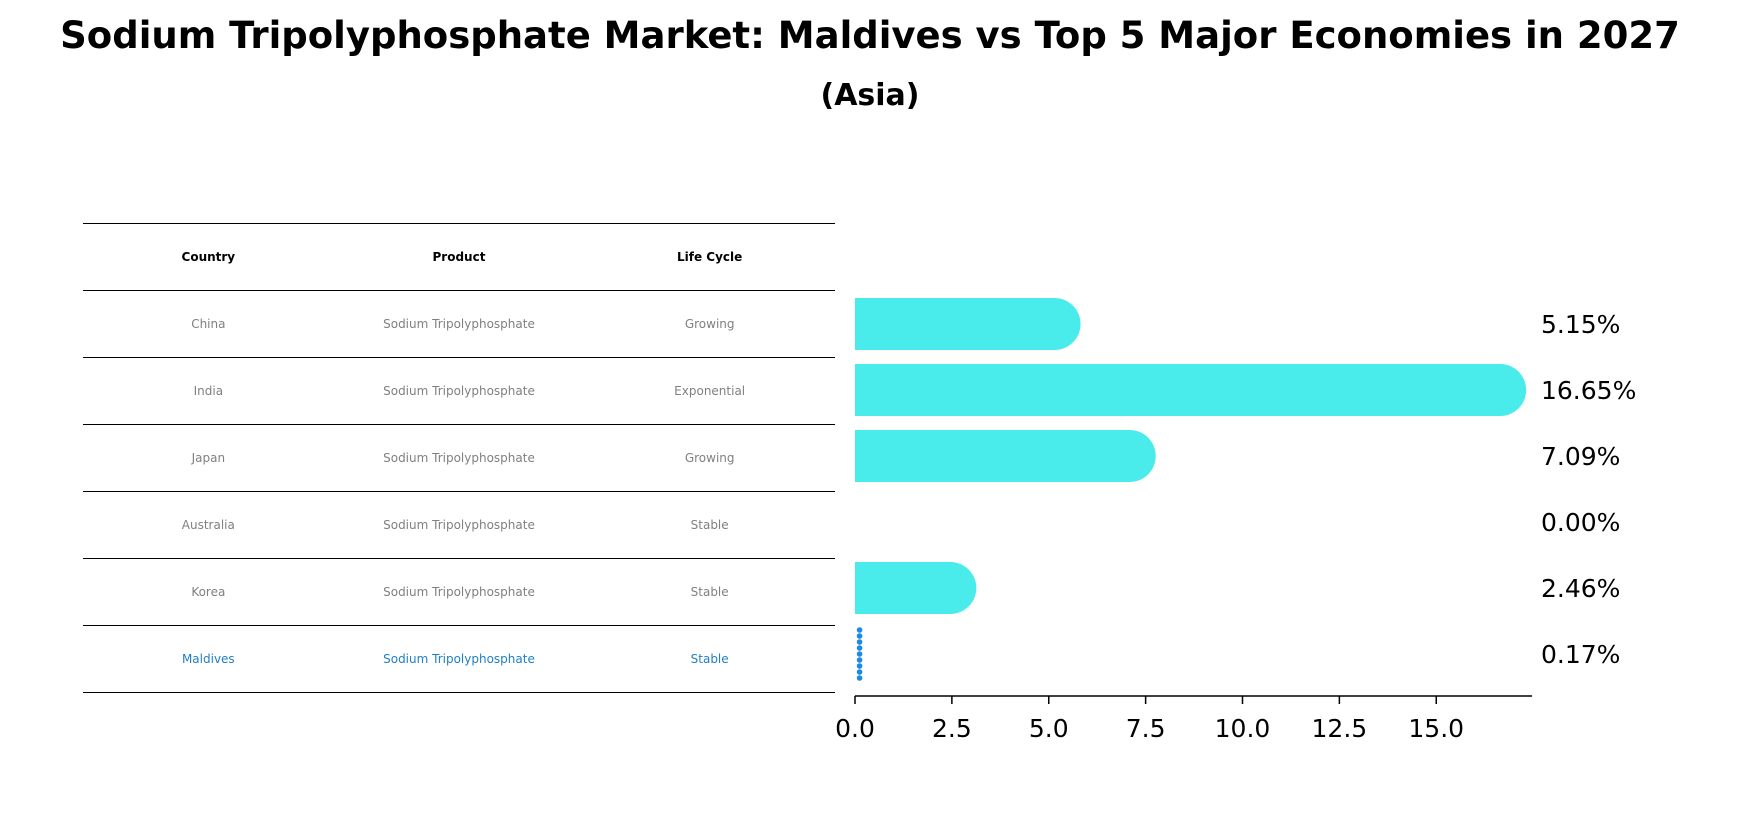  What do you see at coordinates (1580, 654) in the screenshot?
I see `value-label-maldives: 0.17%` at bounding box center [1580, 654].